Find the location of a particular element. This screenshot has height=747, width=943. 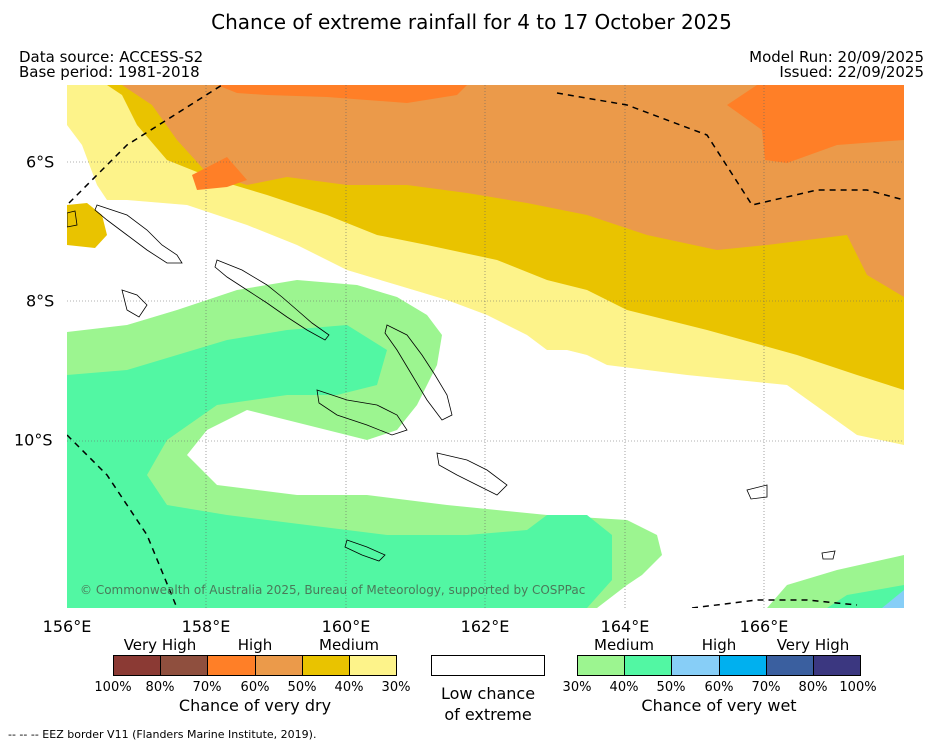

wet-caption: Chance of very wet is located at coordinates (719, 705).